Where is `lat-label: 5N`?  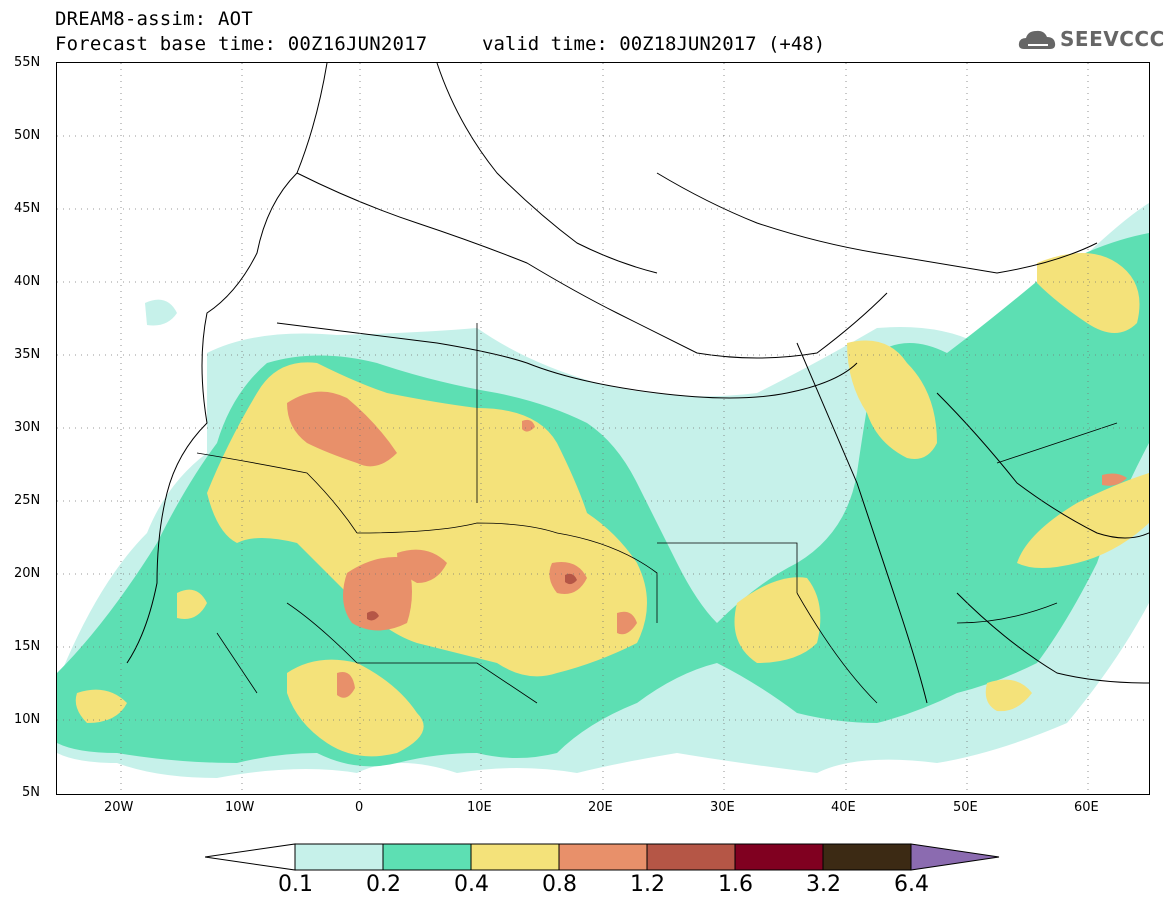 lat-label: 5N is located at coordinates (31, 792).